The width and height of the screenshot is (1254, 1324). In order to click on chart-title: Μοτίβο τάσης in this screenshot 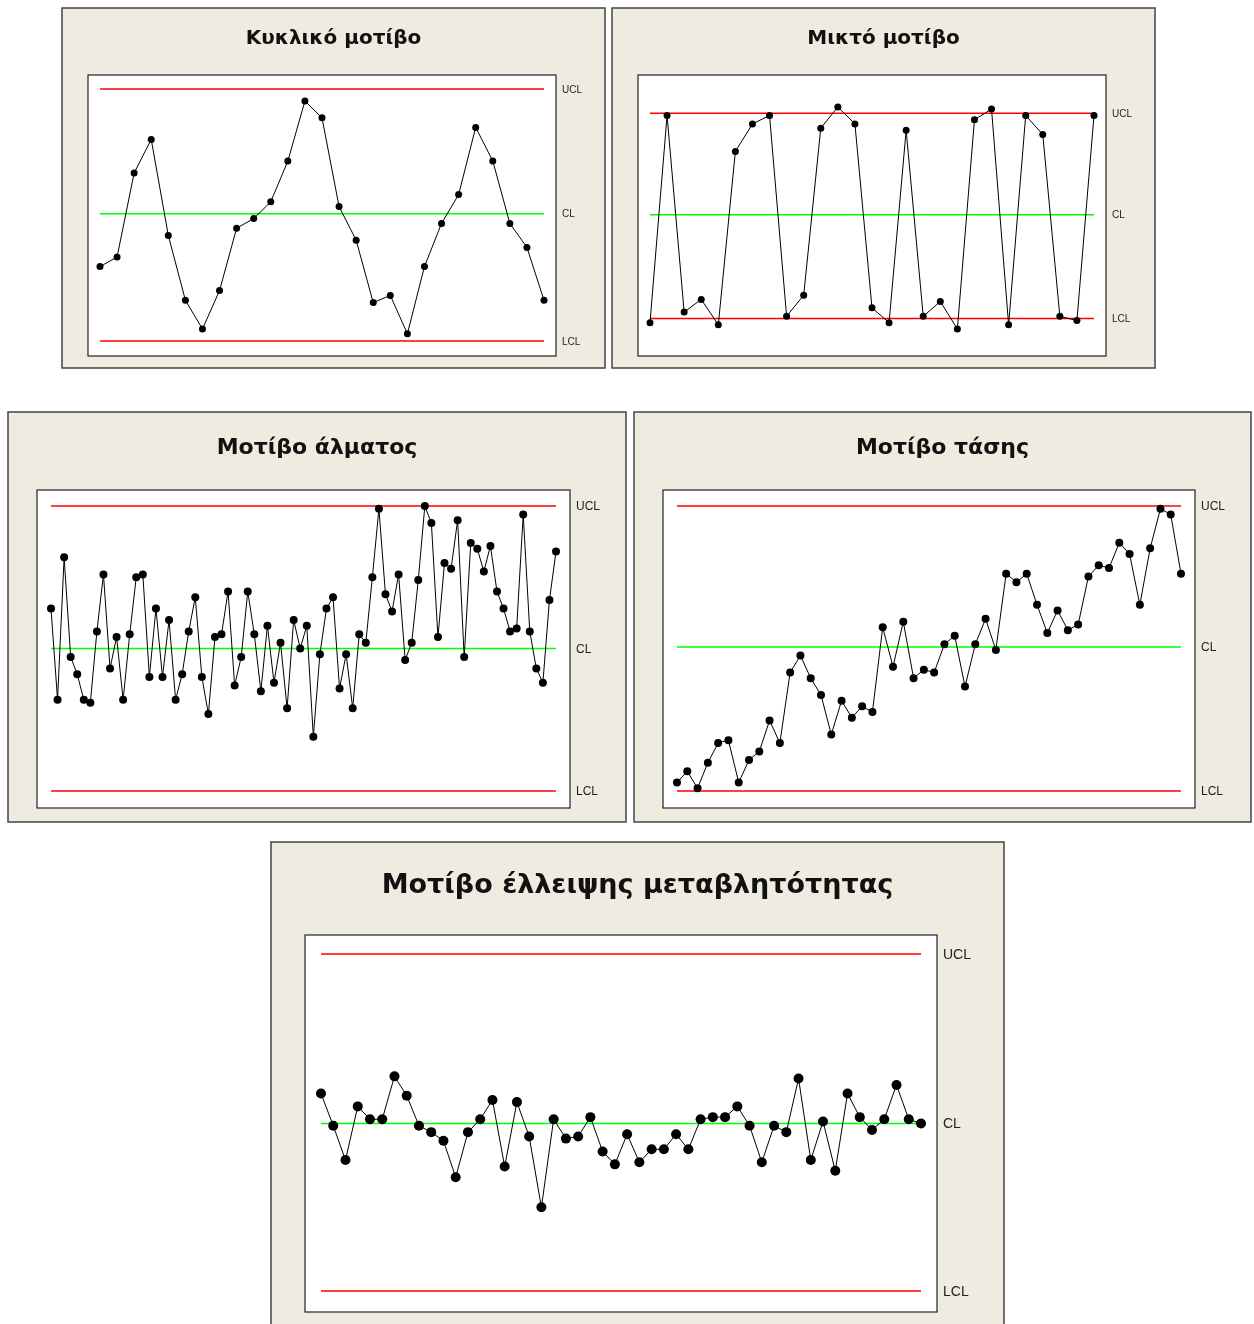, I will do `click(942, 446)`.